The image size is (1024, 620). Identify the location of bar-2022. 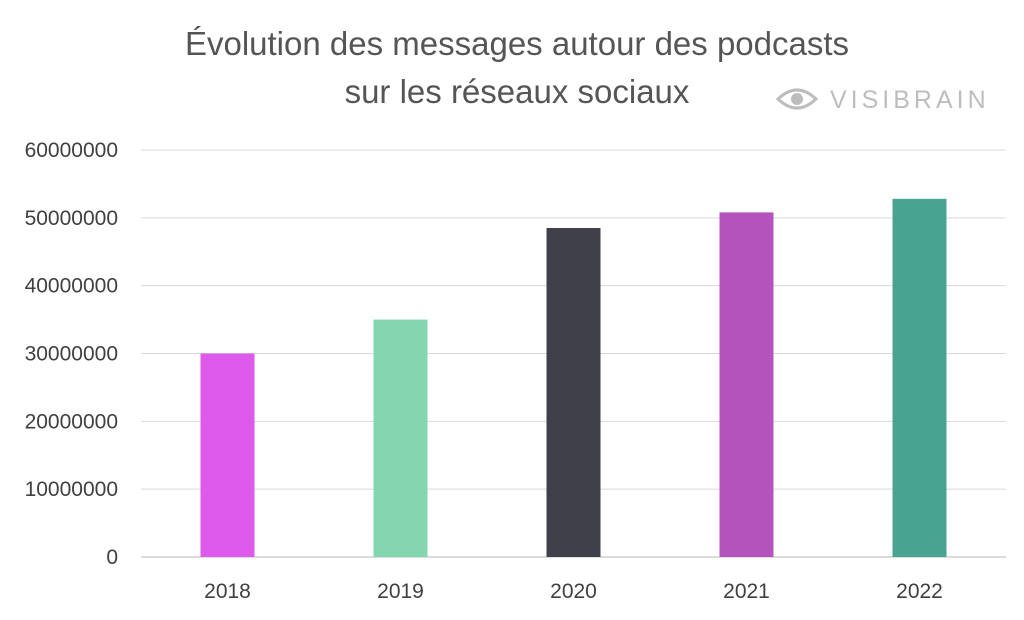
(919, 377).